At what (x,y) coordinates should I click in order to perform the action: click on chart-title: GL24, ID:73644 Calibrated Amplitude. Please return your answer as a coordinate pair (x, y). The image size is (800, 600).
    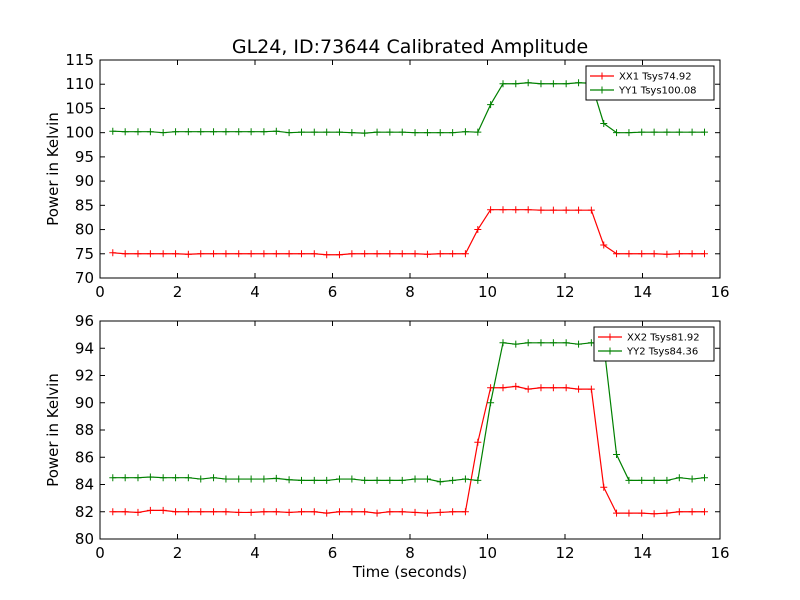
    Looking at the image, I should click on (410, 47).